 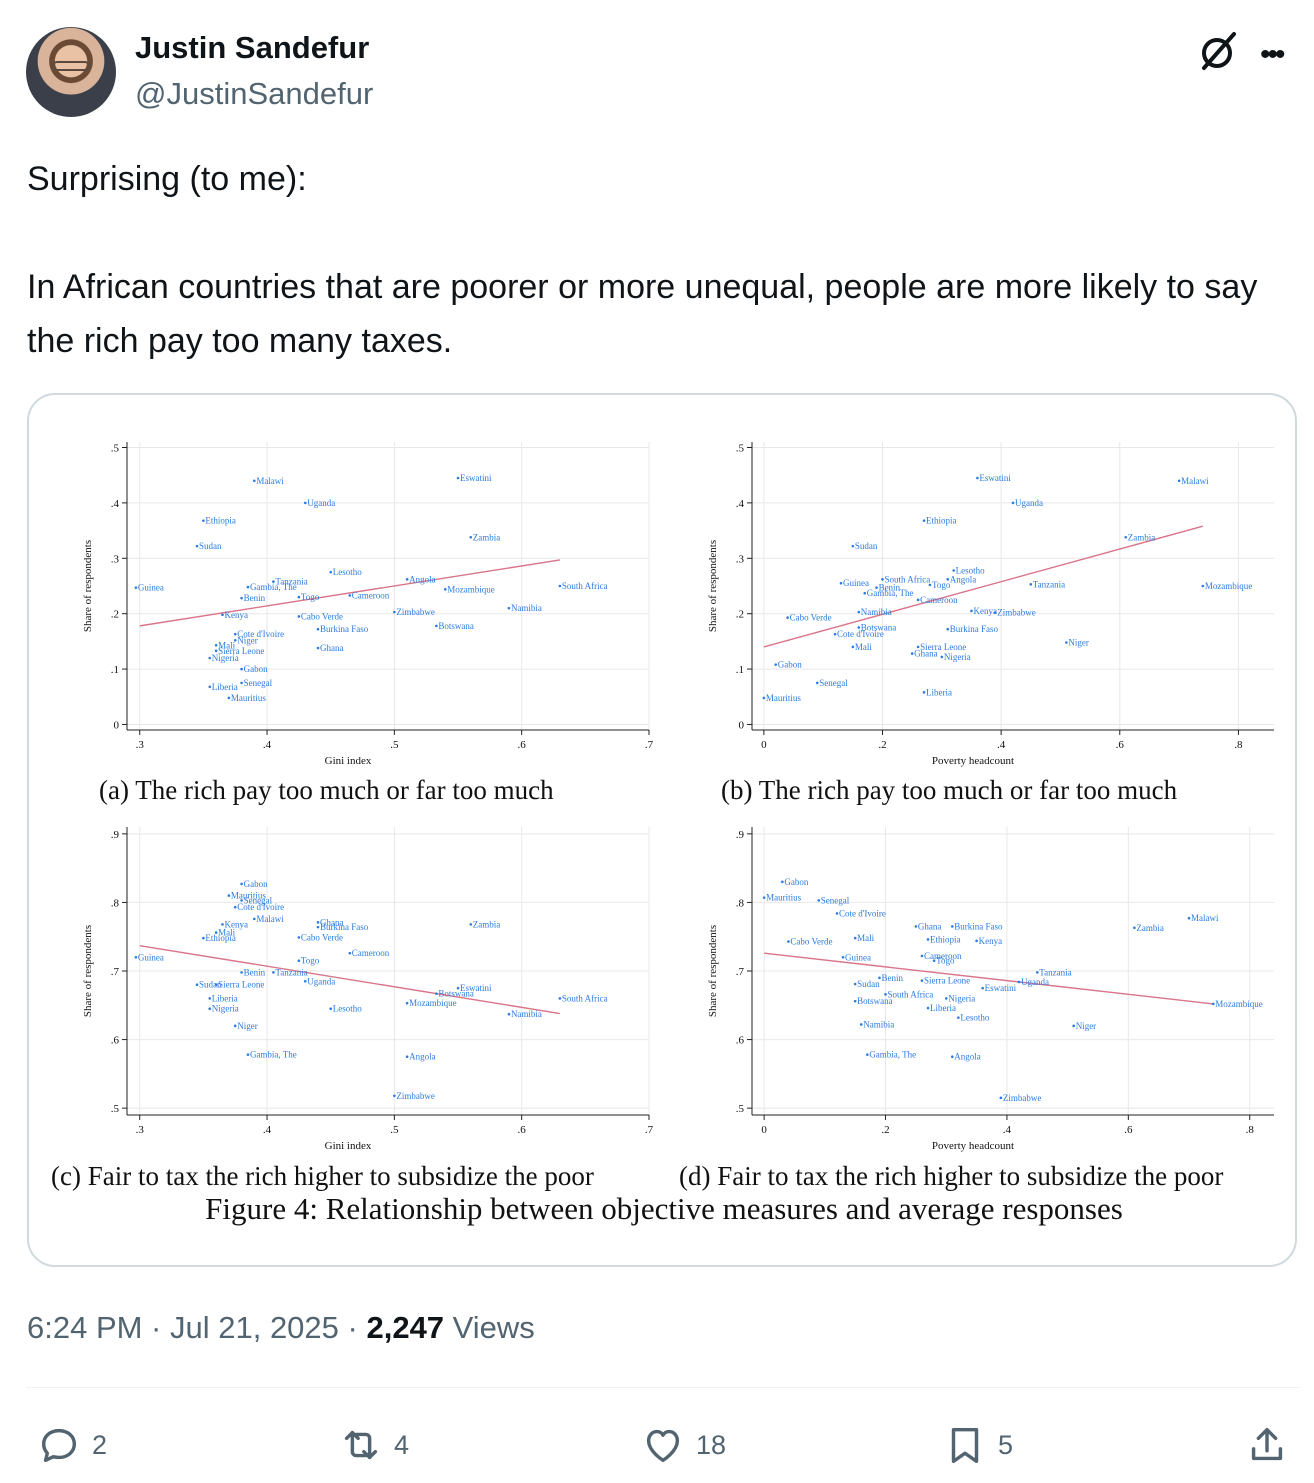 I want to click on author-name: Justin Sandefur, so click(x=252, y=47).